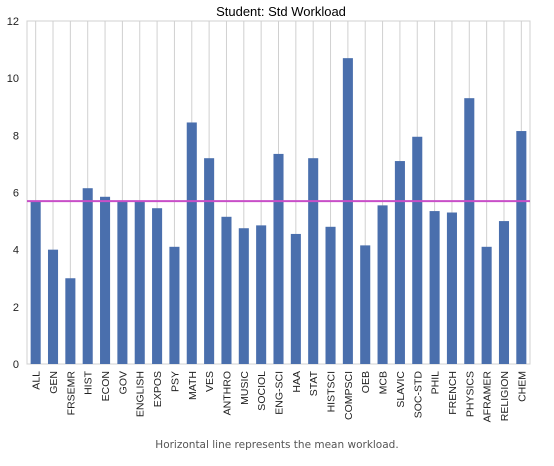 This screenshot has height=466, width=554. What do you see at coordinates (16, 136) in the screenshot?
I see `y-tick-label: 8` at bounding box center [16, 136].